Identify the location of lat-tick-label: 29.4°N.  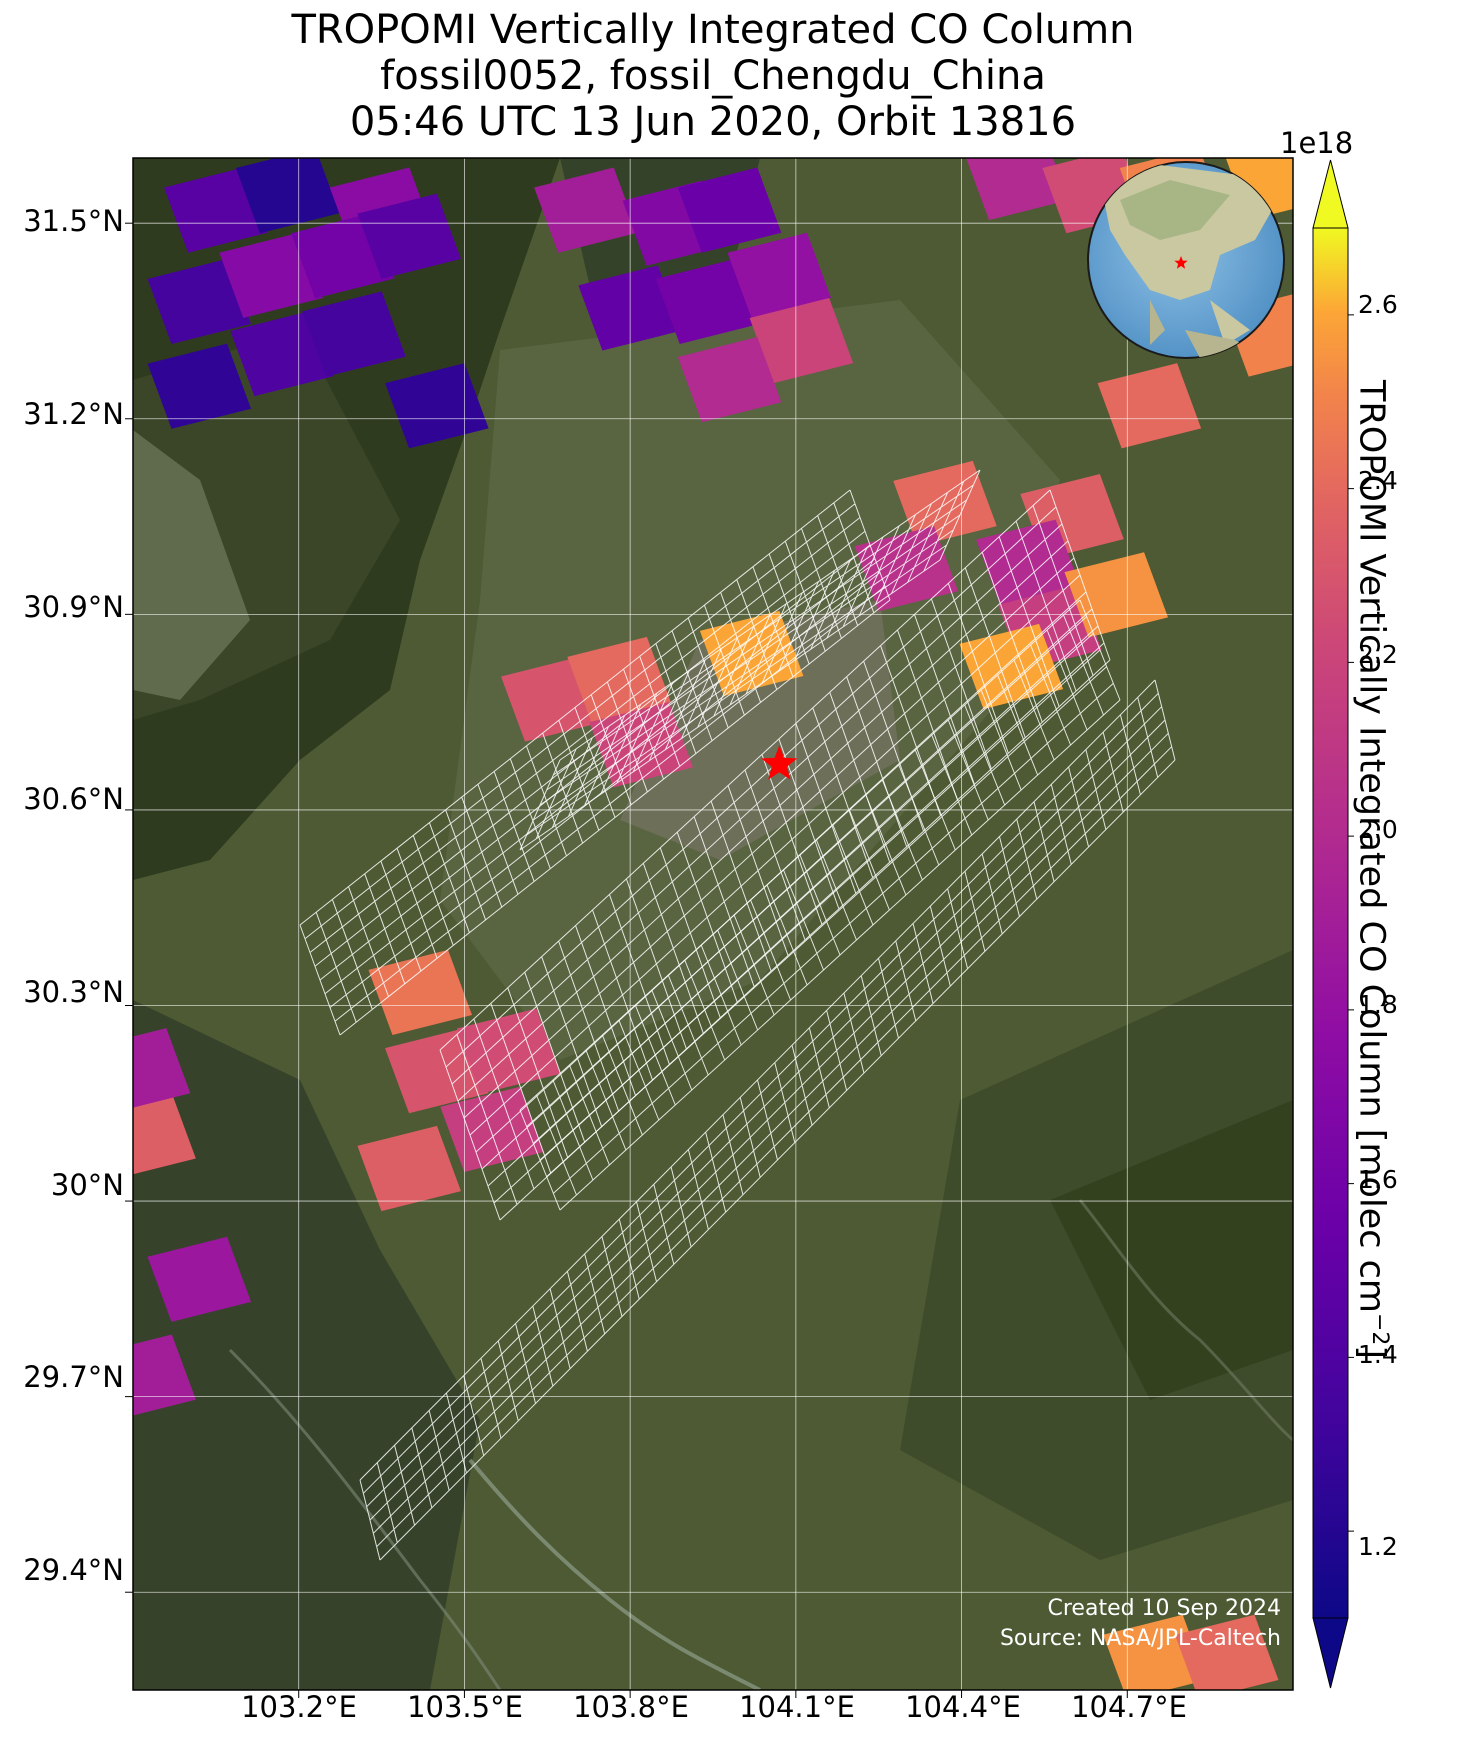
(73, 1570).